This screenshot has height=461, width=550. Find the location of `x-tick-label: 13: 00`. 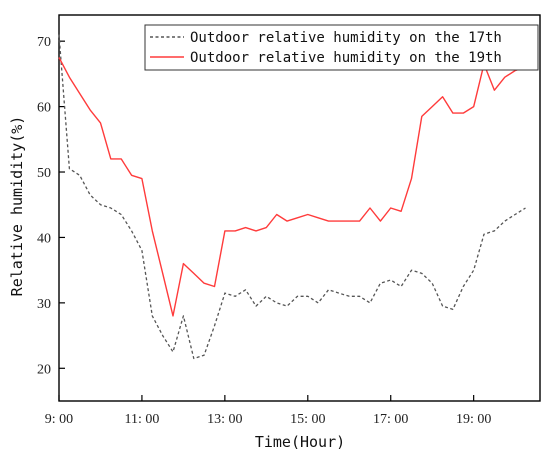

x-tick-label: 13: 00 is located at coordinates (224, 419).